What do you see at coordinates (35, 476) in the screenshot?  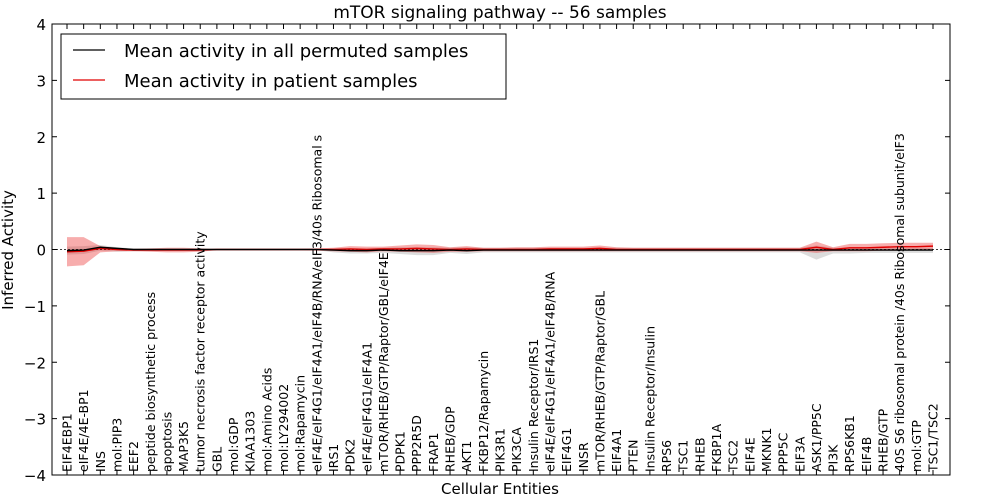 I see `y-tick-label: −4` at bounding box center [35, 476].